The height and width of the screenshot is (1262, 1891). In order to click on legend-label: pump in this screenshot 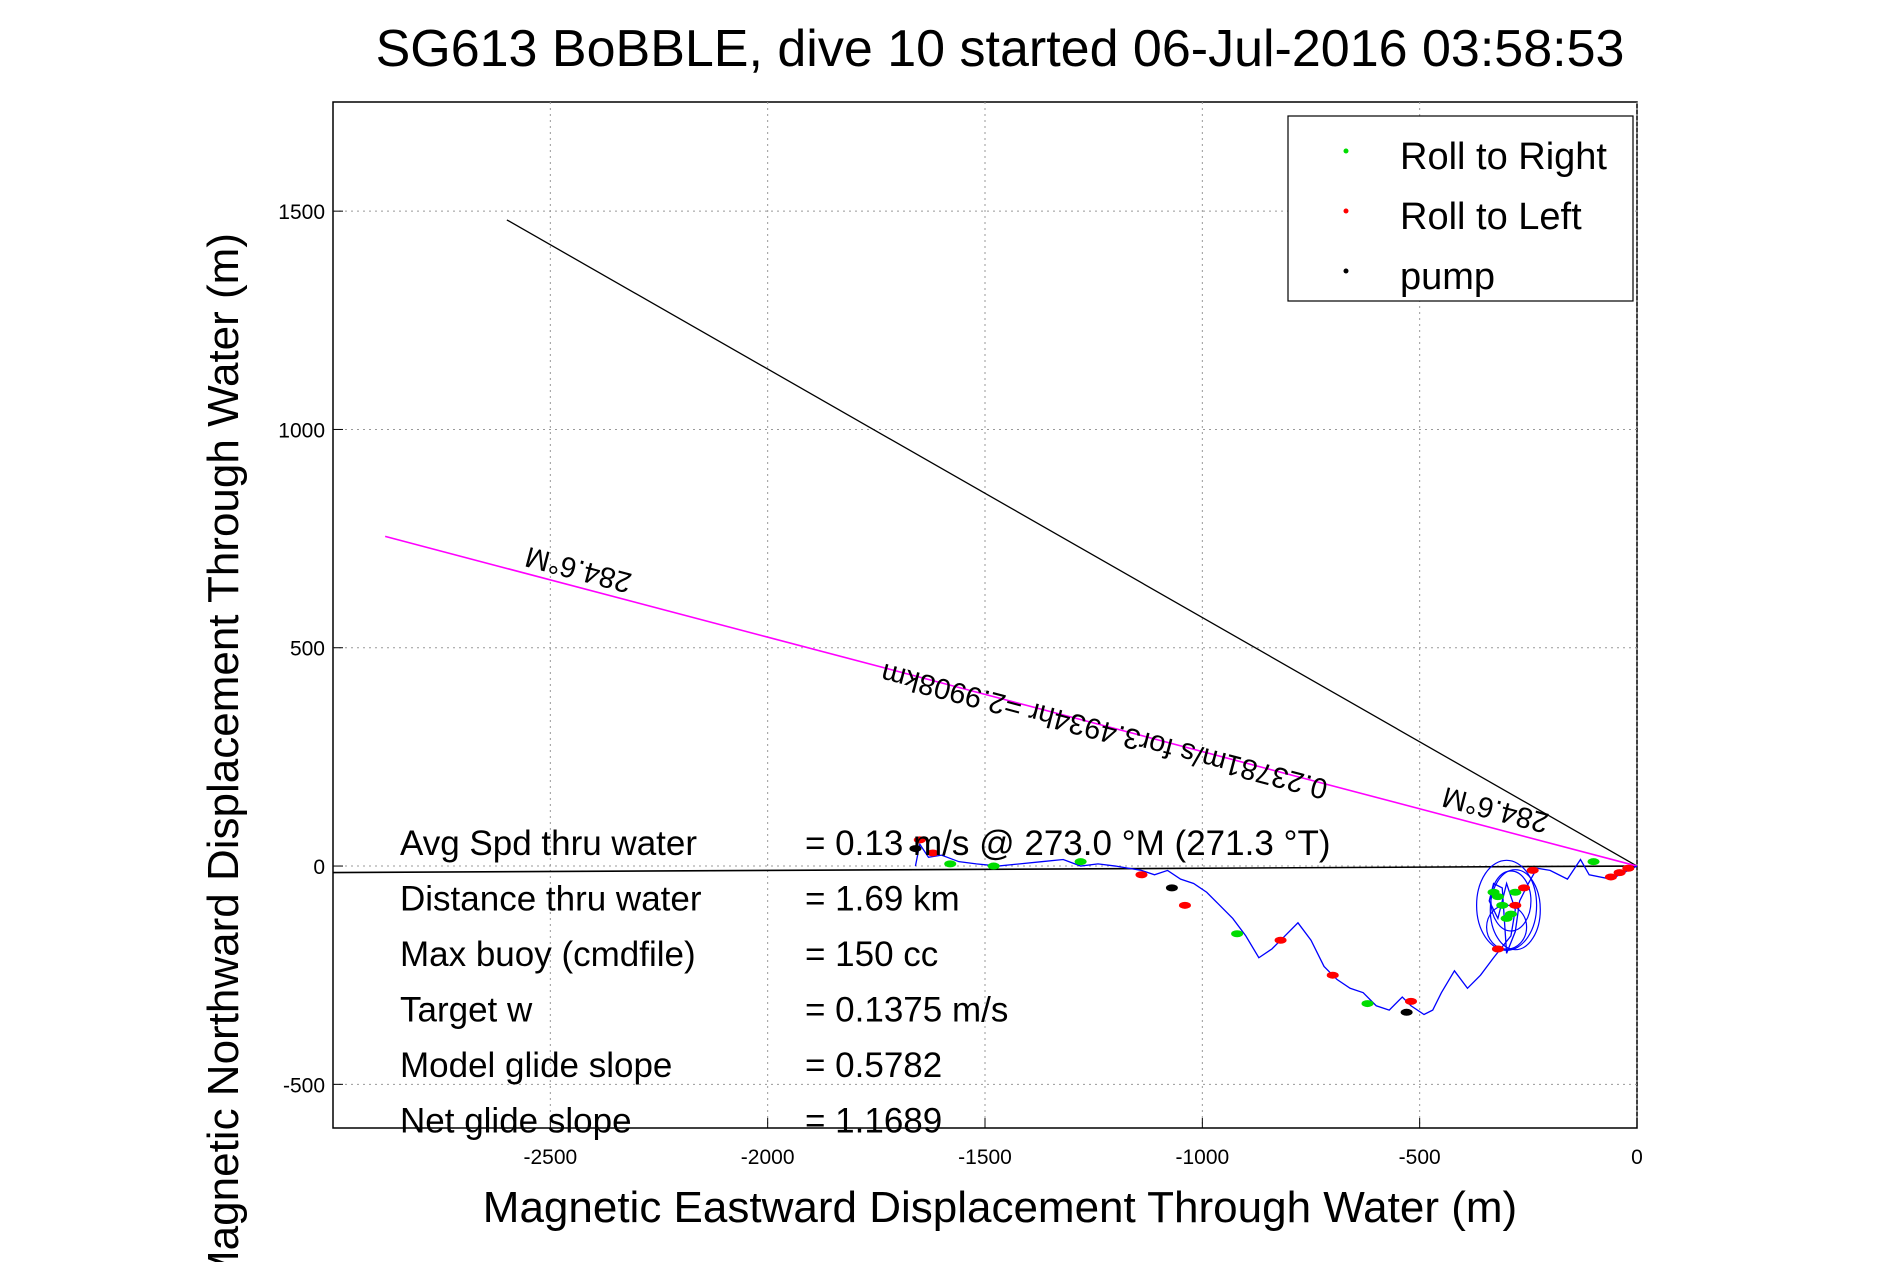, I will do `click(1447, 277)`.